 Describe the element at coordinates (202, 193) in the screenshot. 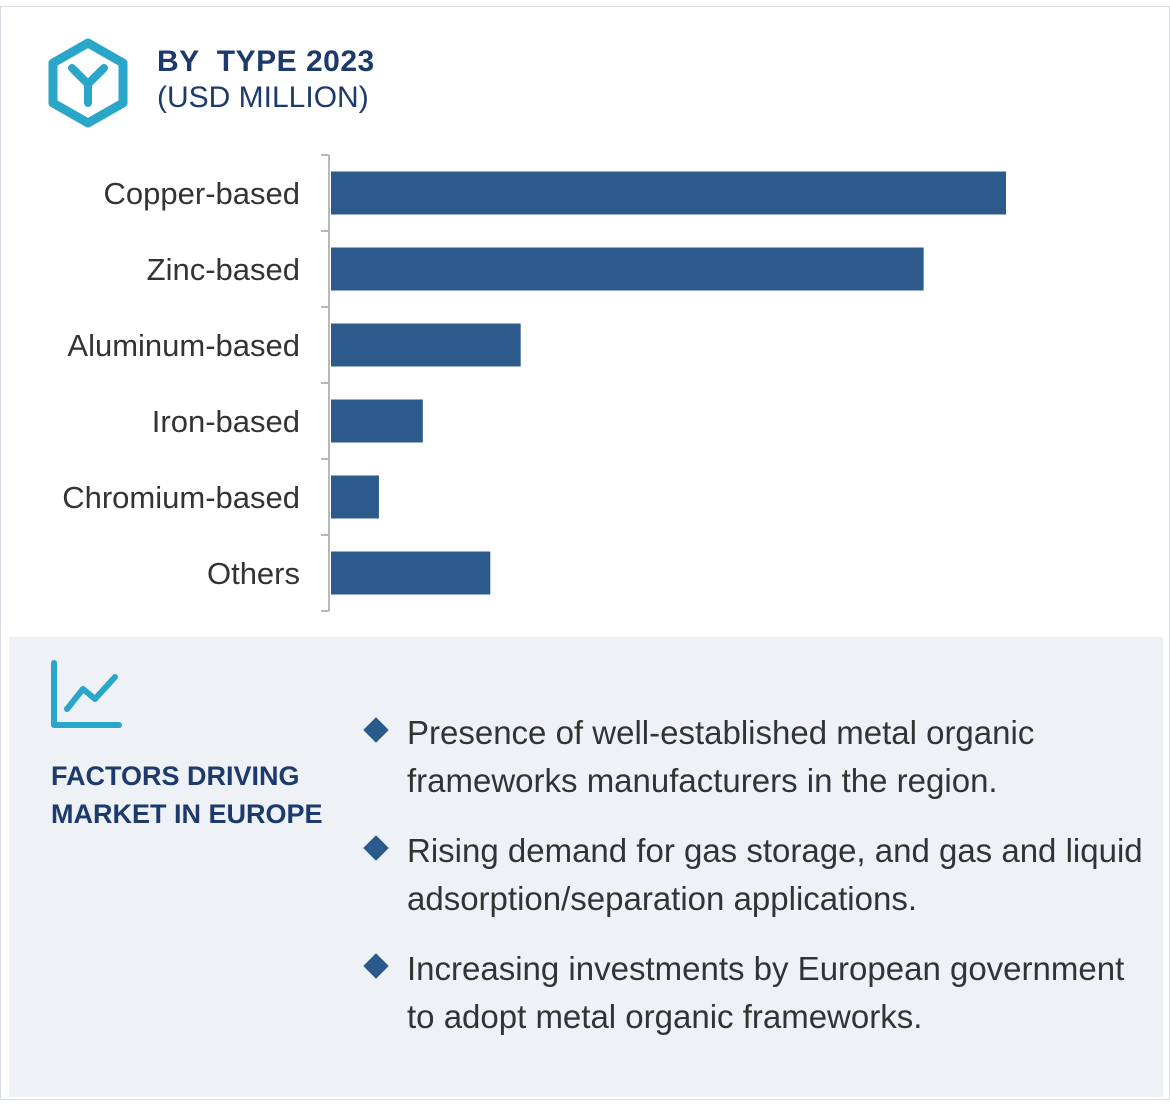

I see `category-label: Copper-based` at that location.